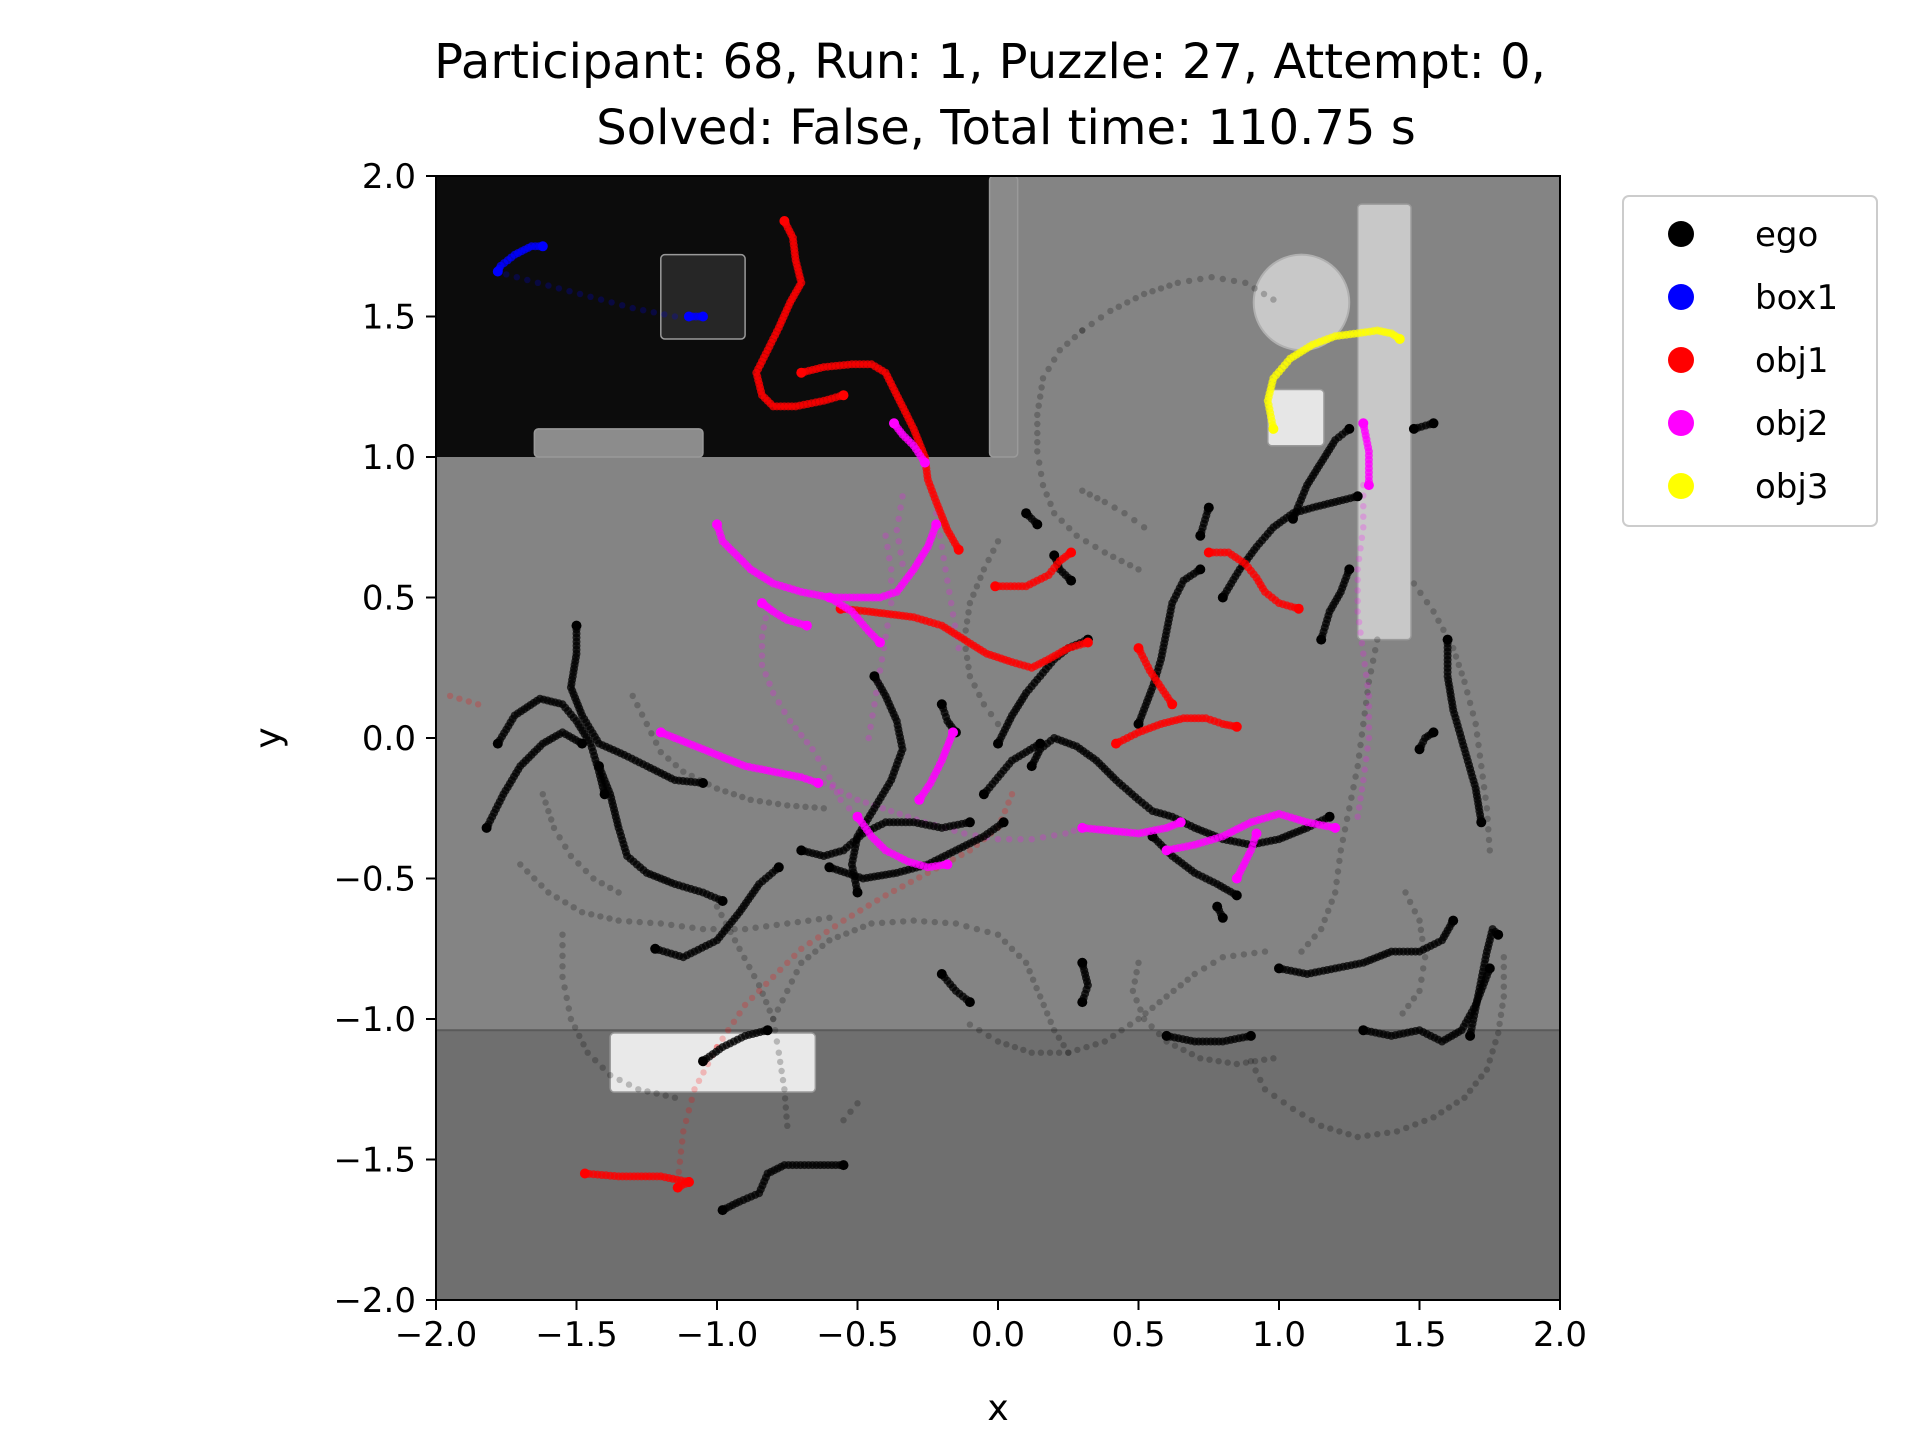 This screenshot has height=1440, width=1920. What do you see at coordinates (374, 1301) in the screenshot?
I see `y-tick-label: −2.0` at bounding box center [374, 1301].